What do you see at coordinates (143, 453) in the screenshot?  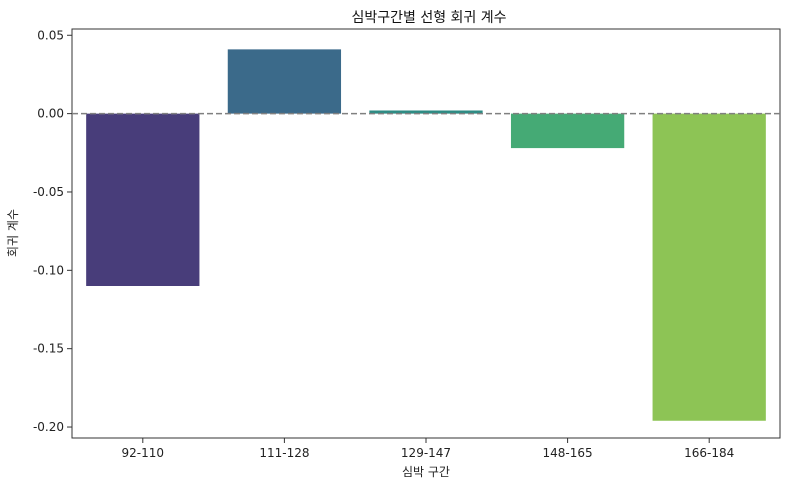 I see `x-tick-label: 92-110` at bounding box center [143, 453].